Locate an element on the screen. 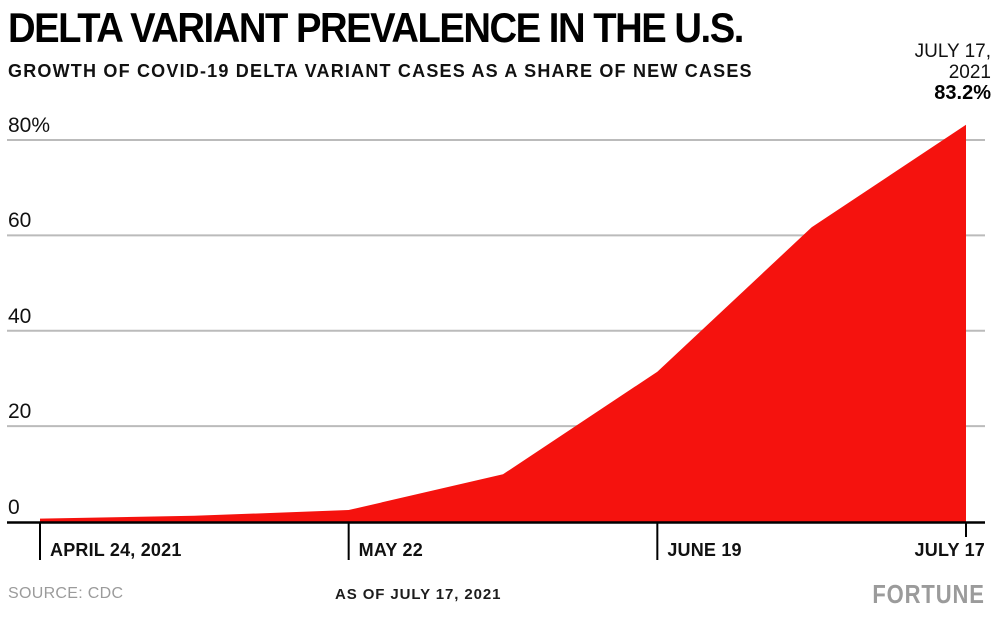 The image size is (1001, 627). annotation-date-line2: 2021 is located at coordinates (969, 72).